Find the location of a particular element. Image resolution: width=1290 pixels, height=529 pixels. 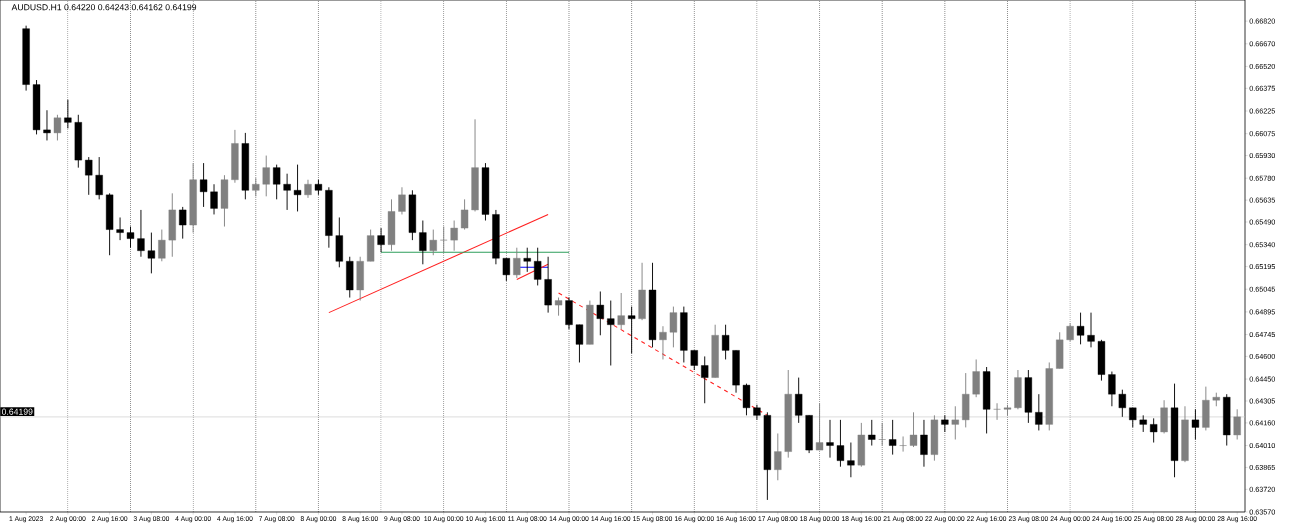

ref-line-label: 0.64199 is located at coordinates (17, 411).